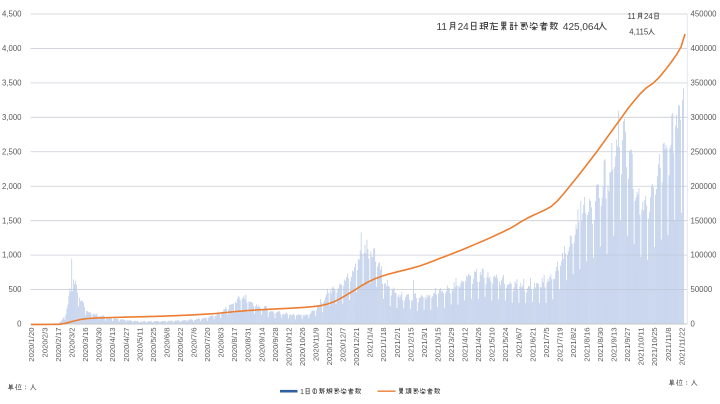 The width and height of the screenshot is (720, 404). I want to click on svg-text: 150000, so click(704, 220).